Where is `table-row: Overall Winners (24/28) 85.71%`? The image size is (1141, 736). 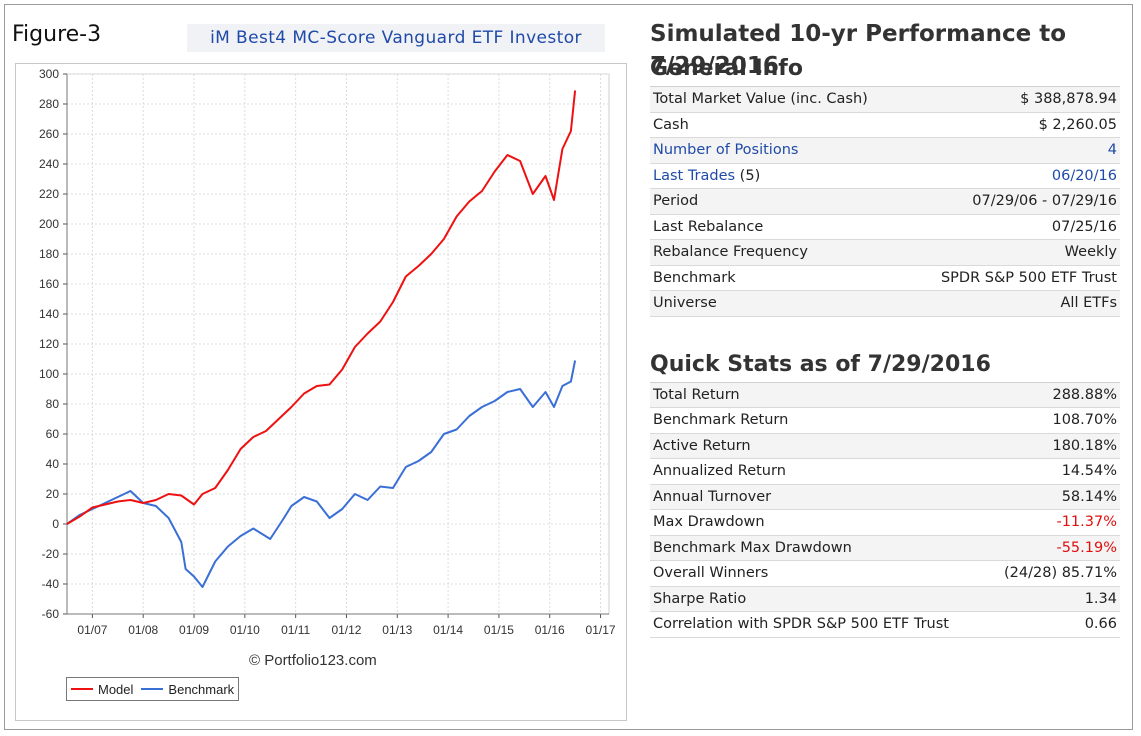 table-row: Overall Winners (24/28) 85.71% is located at coordinates (885, 573).